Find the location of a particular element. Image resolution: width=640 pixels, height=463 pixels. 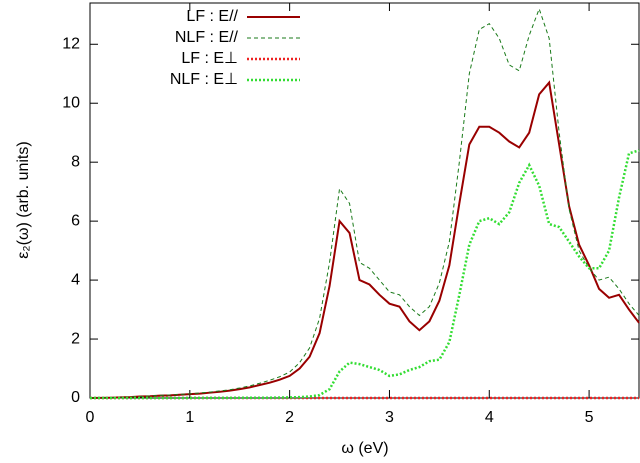

legend-label: LF : E// is located at coordinates (212, 16).